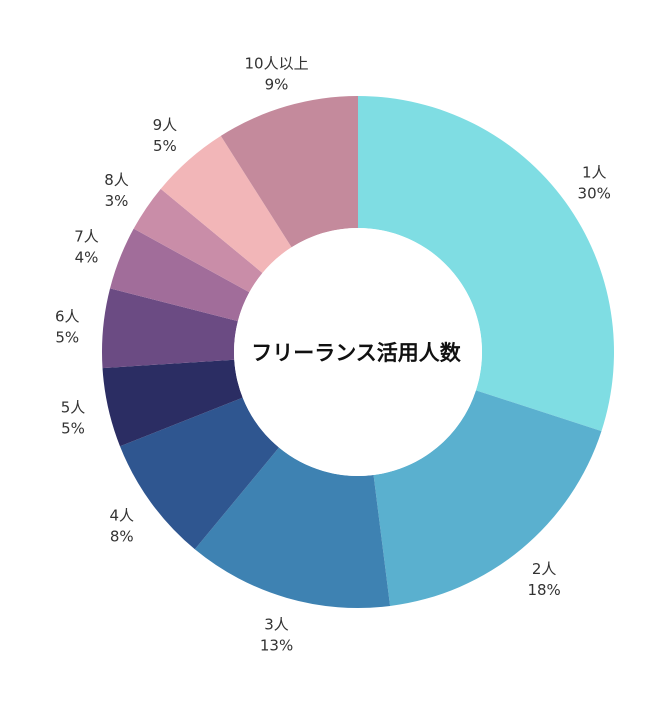 This screenshot has height=702, width=658. I want to click on slice-label-4: 4人 8%, so click(121, 526).